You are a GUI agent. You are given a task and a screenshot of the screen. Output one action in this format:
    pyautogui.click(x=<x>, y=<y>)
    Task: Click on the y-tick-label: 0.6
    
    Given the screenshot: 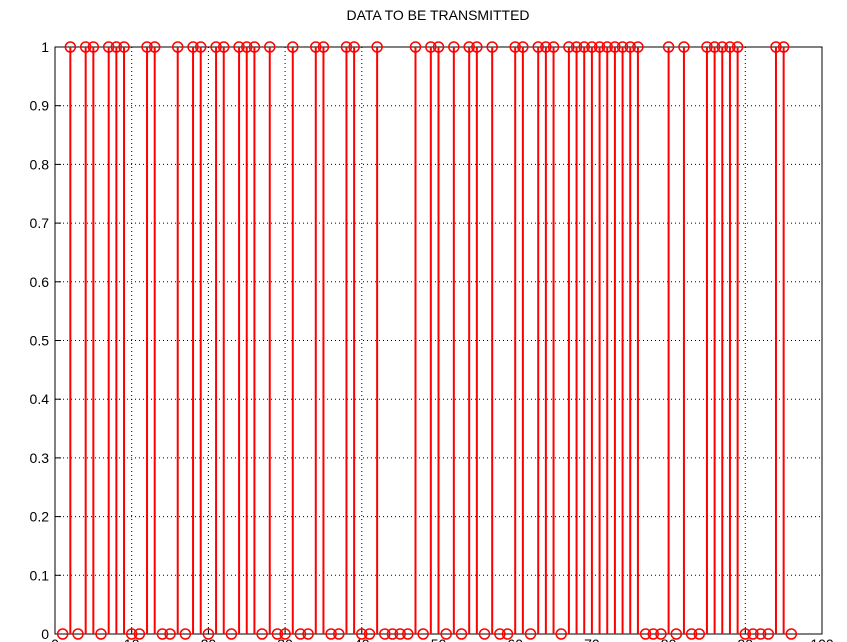 What is the action you would take?
    pyautogui.click(x=40, y=282)
    